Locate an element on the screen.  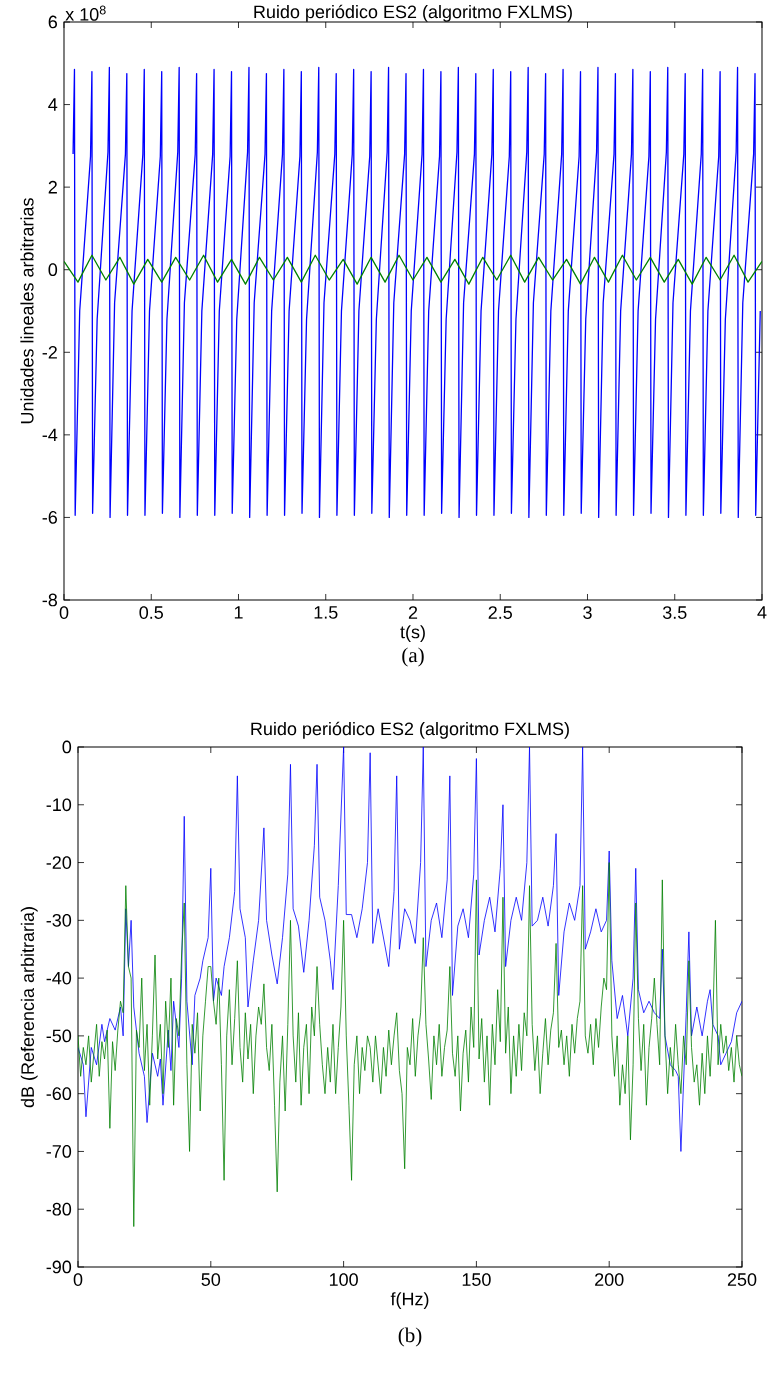
y-tick-label: -10 is located at coordinates (59, 805).